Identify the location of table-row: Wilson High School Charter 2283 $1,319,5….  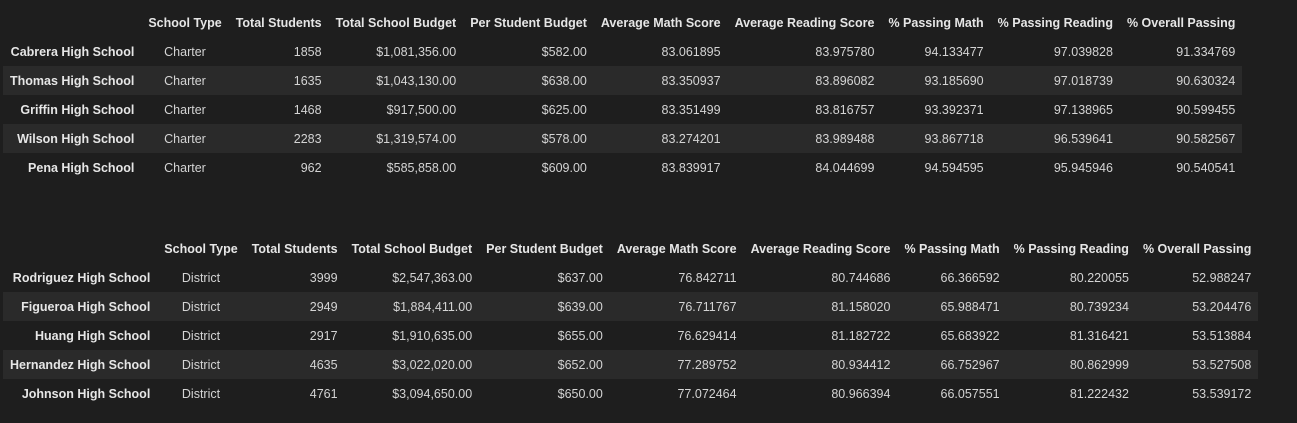
(623, 138).